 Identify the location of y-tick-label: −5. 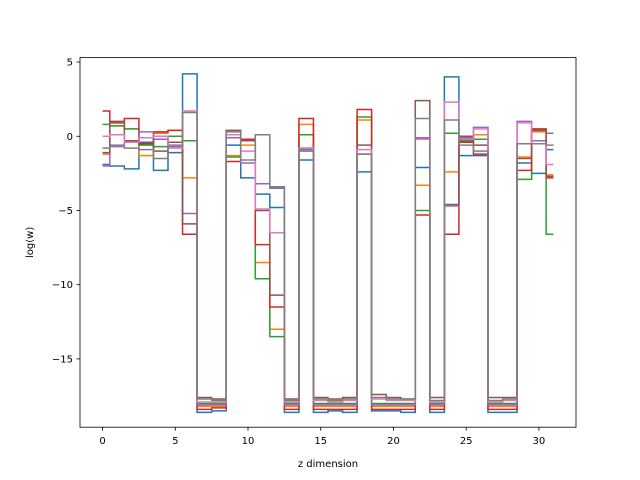
(65, 211).